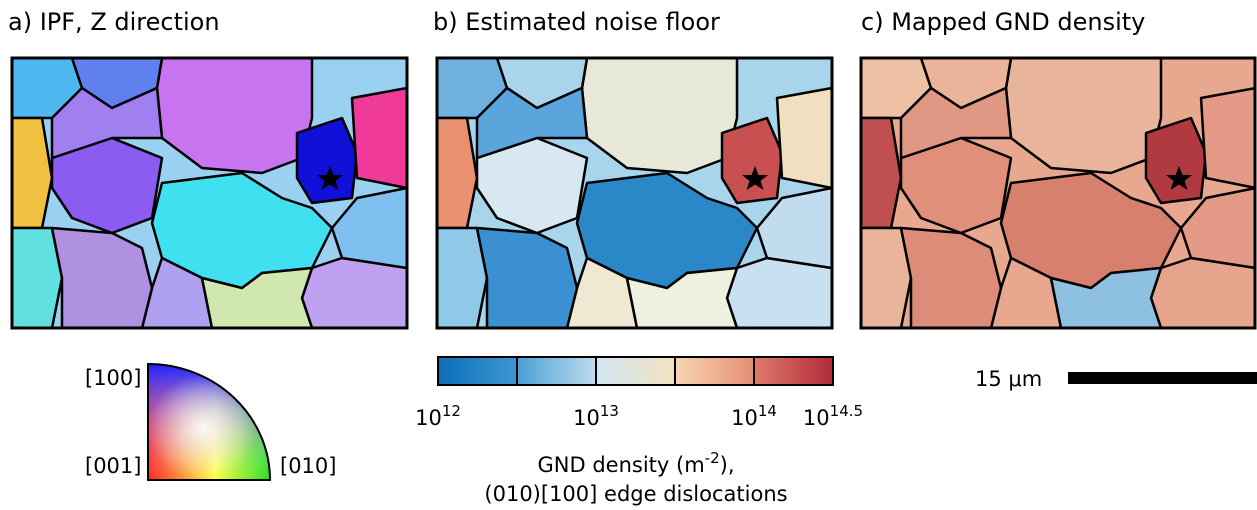 The width and height of the screenshot is (1257, 510). Describe the element at coordinates (846, 411) in the screenshot. I see `shape: 14.5` at that location.